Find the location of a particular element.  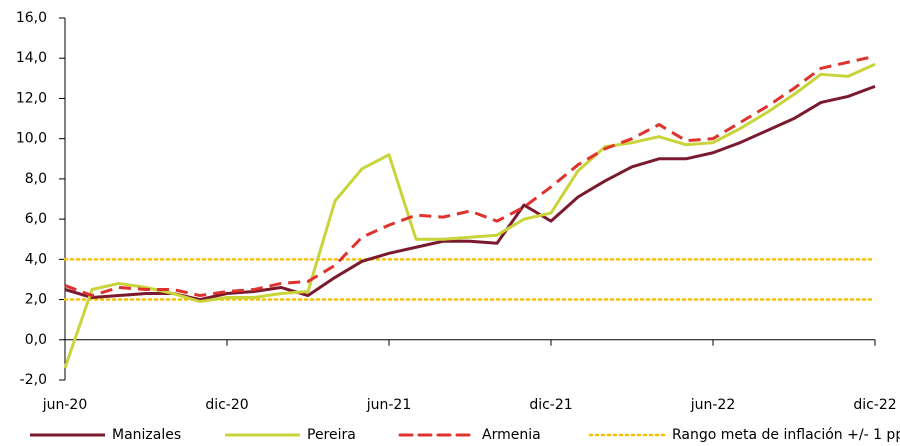

y-tick-label: 4,0 is located at coordinates (36, 259).